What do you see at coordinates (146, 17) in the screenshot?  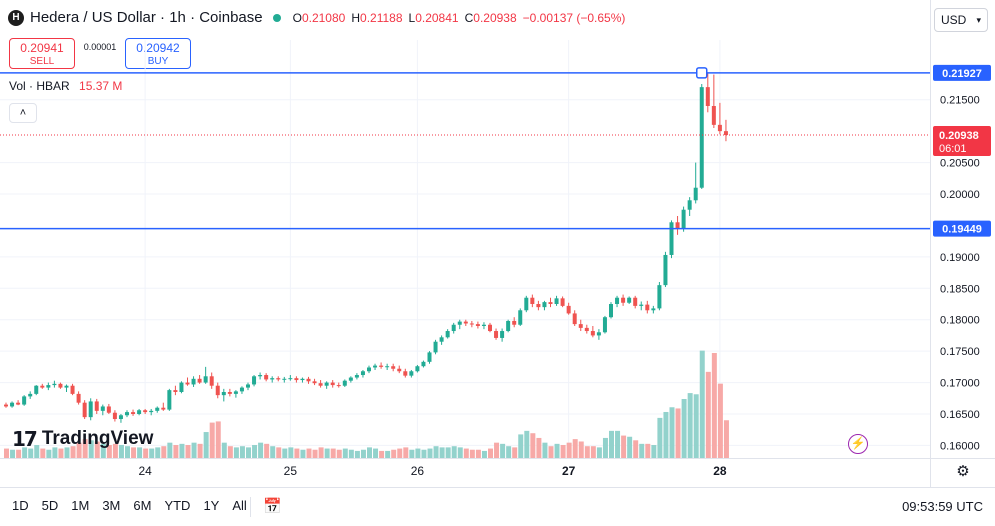 I see `symbol-title: Hedera / US Dollar · 1h · Coinbase` at bounding box center [146, 17].